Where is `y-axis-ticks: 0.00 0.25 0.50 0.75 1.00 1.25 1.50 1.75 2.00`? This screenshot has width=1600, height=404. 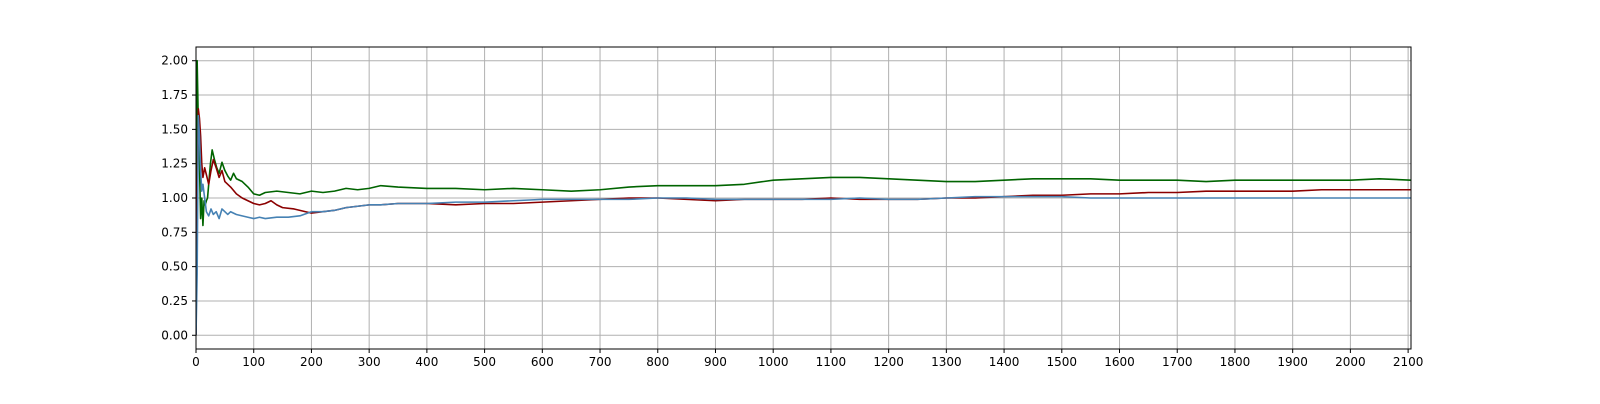
y-axis-ticks: 0.00 0.25 0.50 0.75 1.00 1.25 1.50 1.75 2.00 is located at coordinates (178, 198).